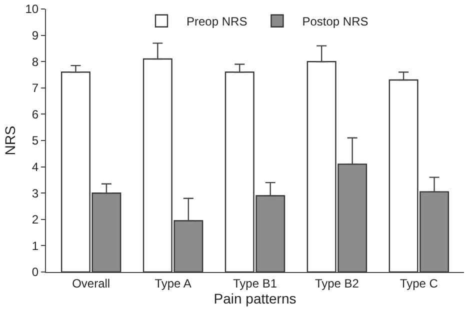  Describe the element at coordinates (35, 245) in the screenshot. I see `y-tick-label: 1` at that location.